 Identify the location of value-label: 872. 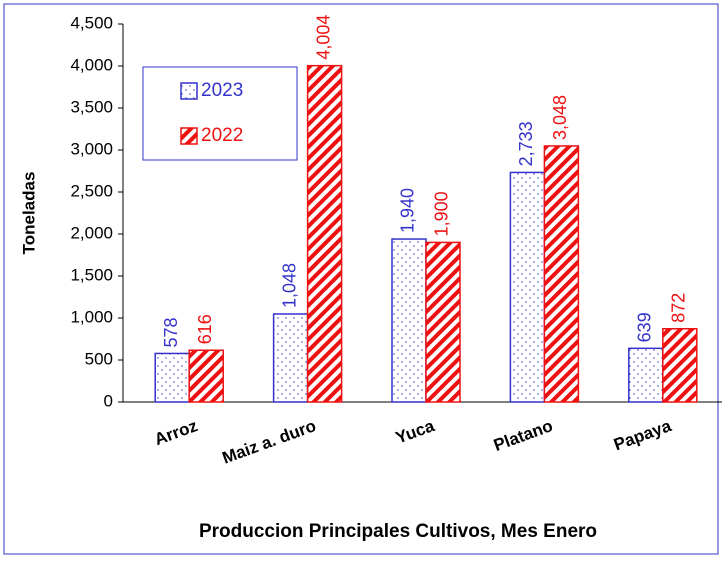
(679, 308).